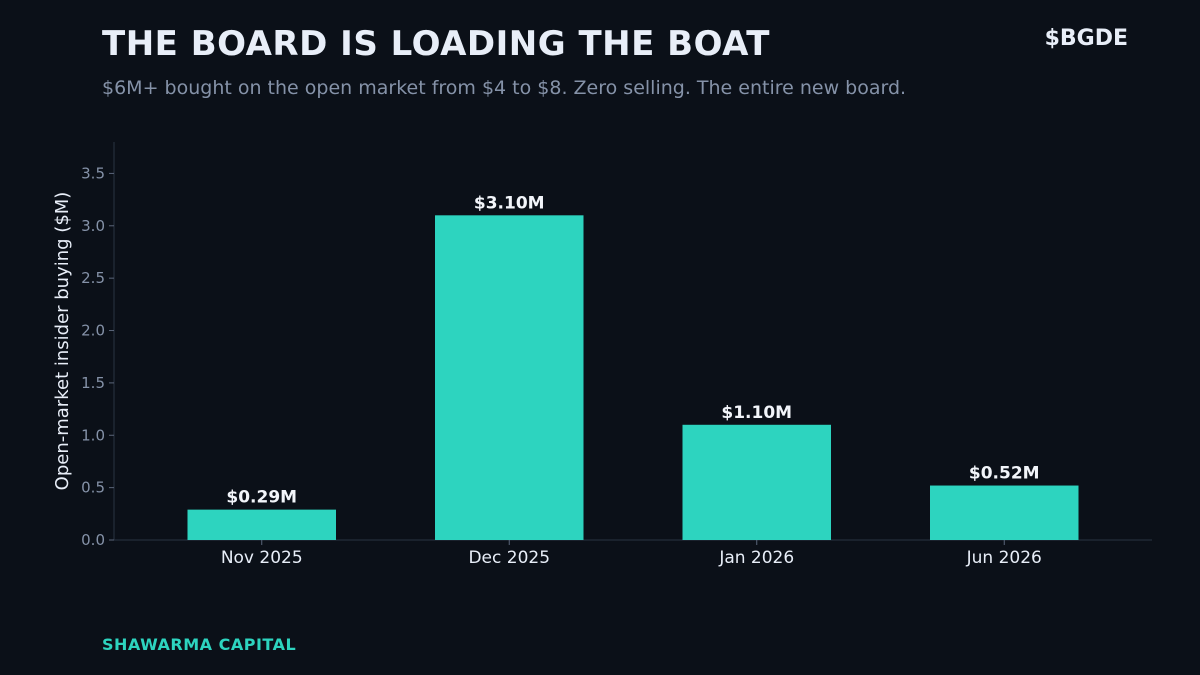  What do you see at coordinates (62, 341) in the screenshot?
I see `y-axis-title: Open-market insider buying ($M)` at bounding box center [62, 341].